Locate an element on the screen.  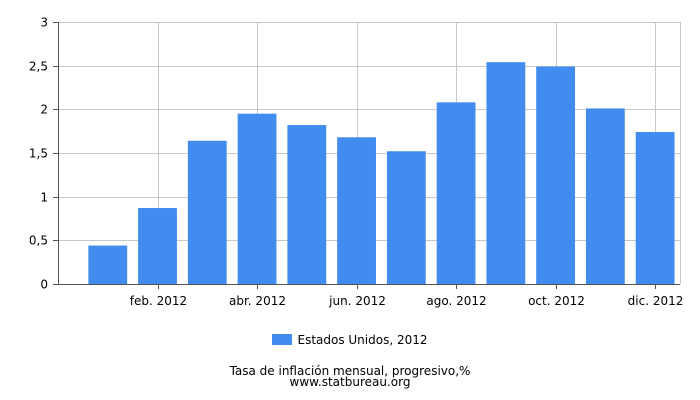
chart-caption: Tasa de inflación mensual, progresivo,% is located at coordinates (350, 371).